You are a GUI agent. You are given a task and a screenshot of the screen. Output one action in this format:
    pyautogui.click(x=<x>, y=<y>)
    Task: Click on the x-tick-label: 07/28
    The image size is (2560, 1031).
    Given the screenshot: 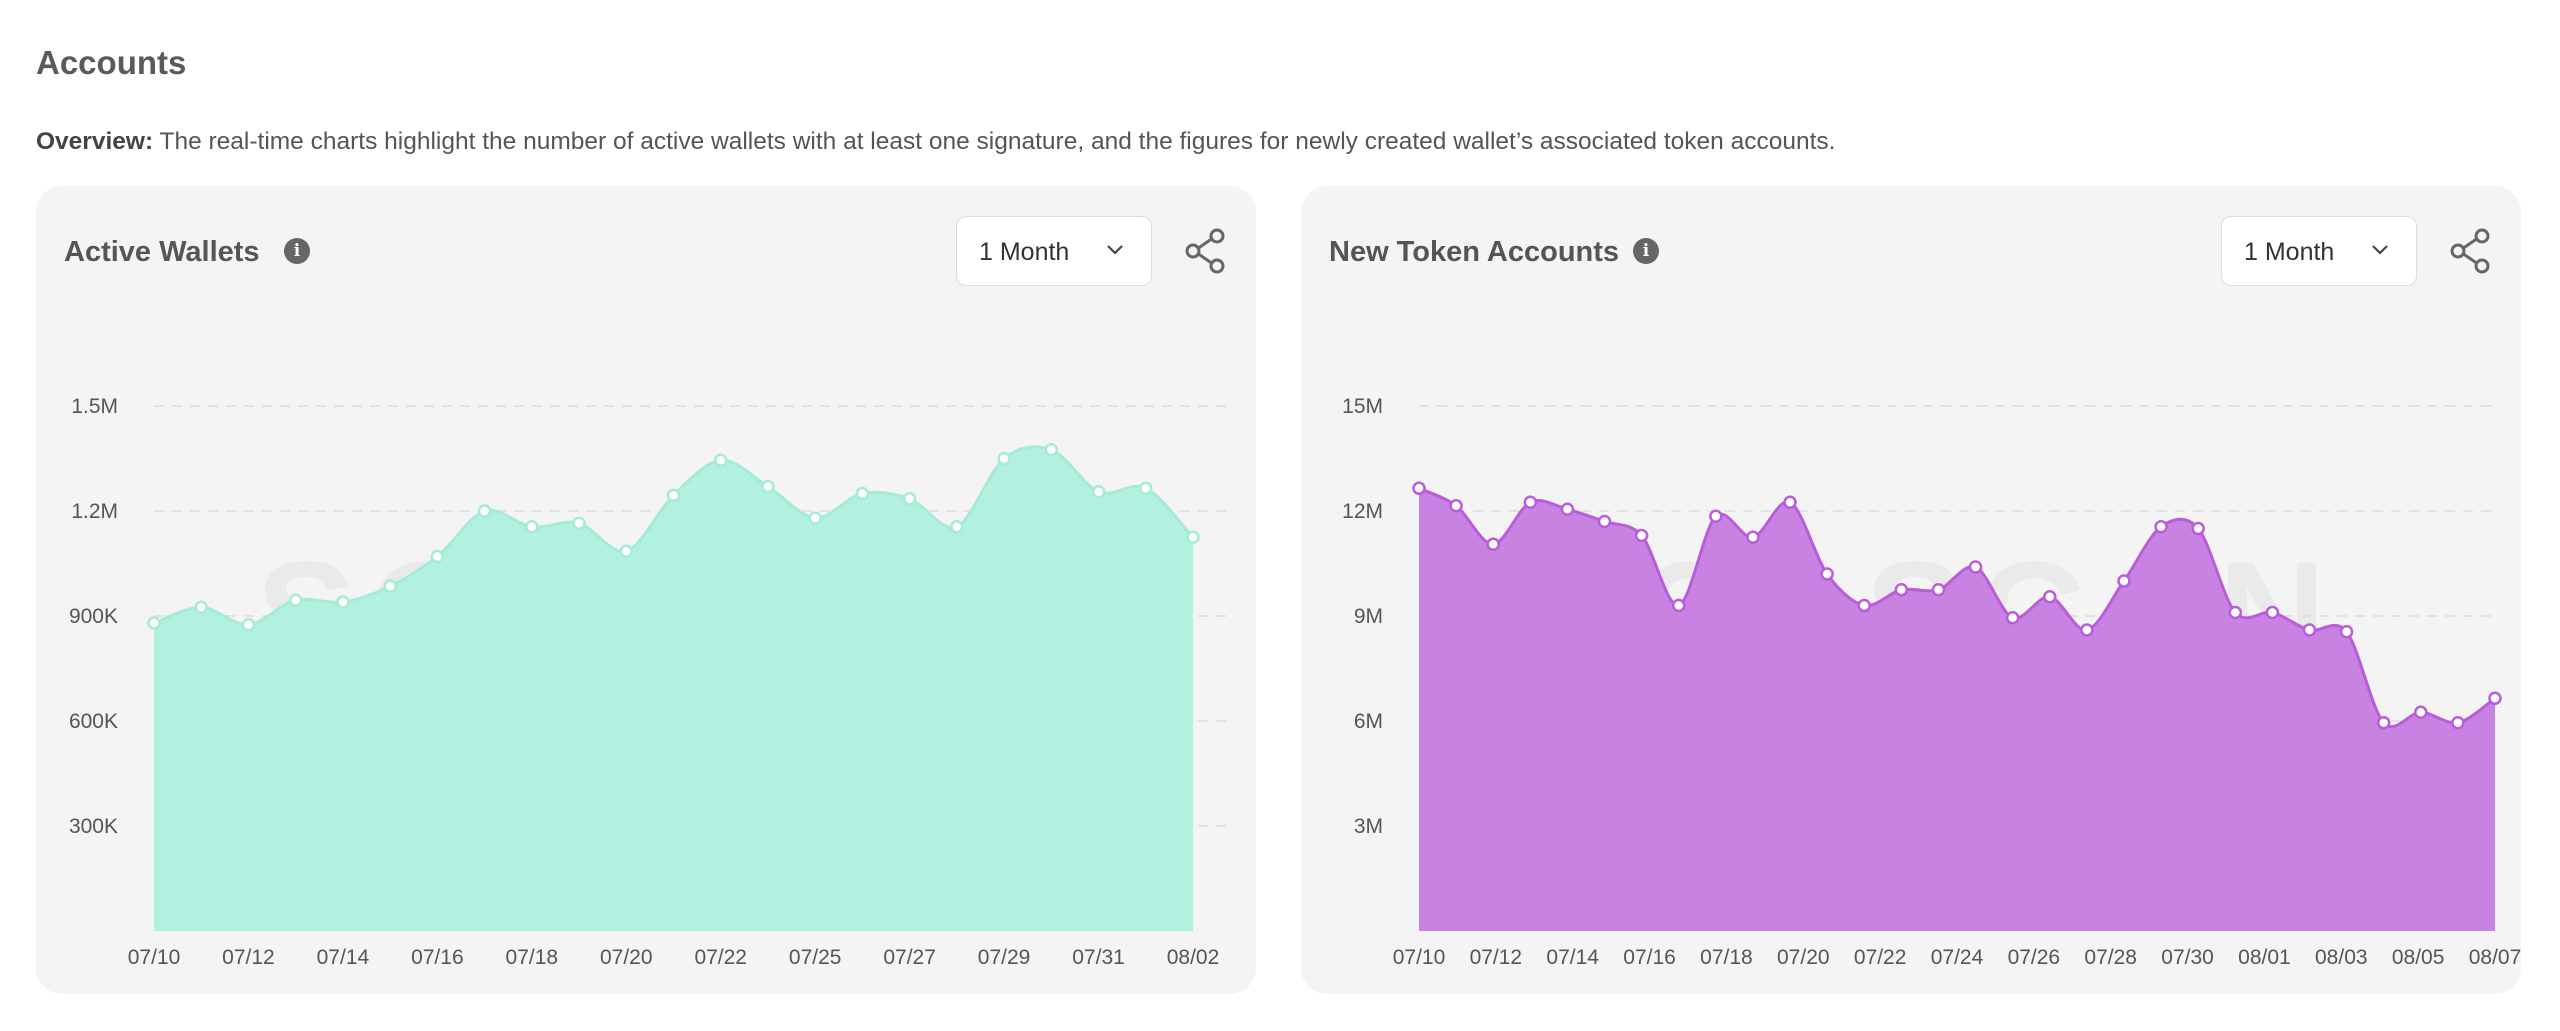 What is the action you would take?
    pyautogui.click(x=2110, y=957)
    